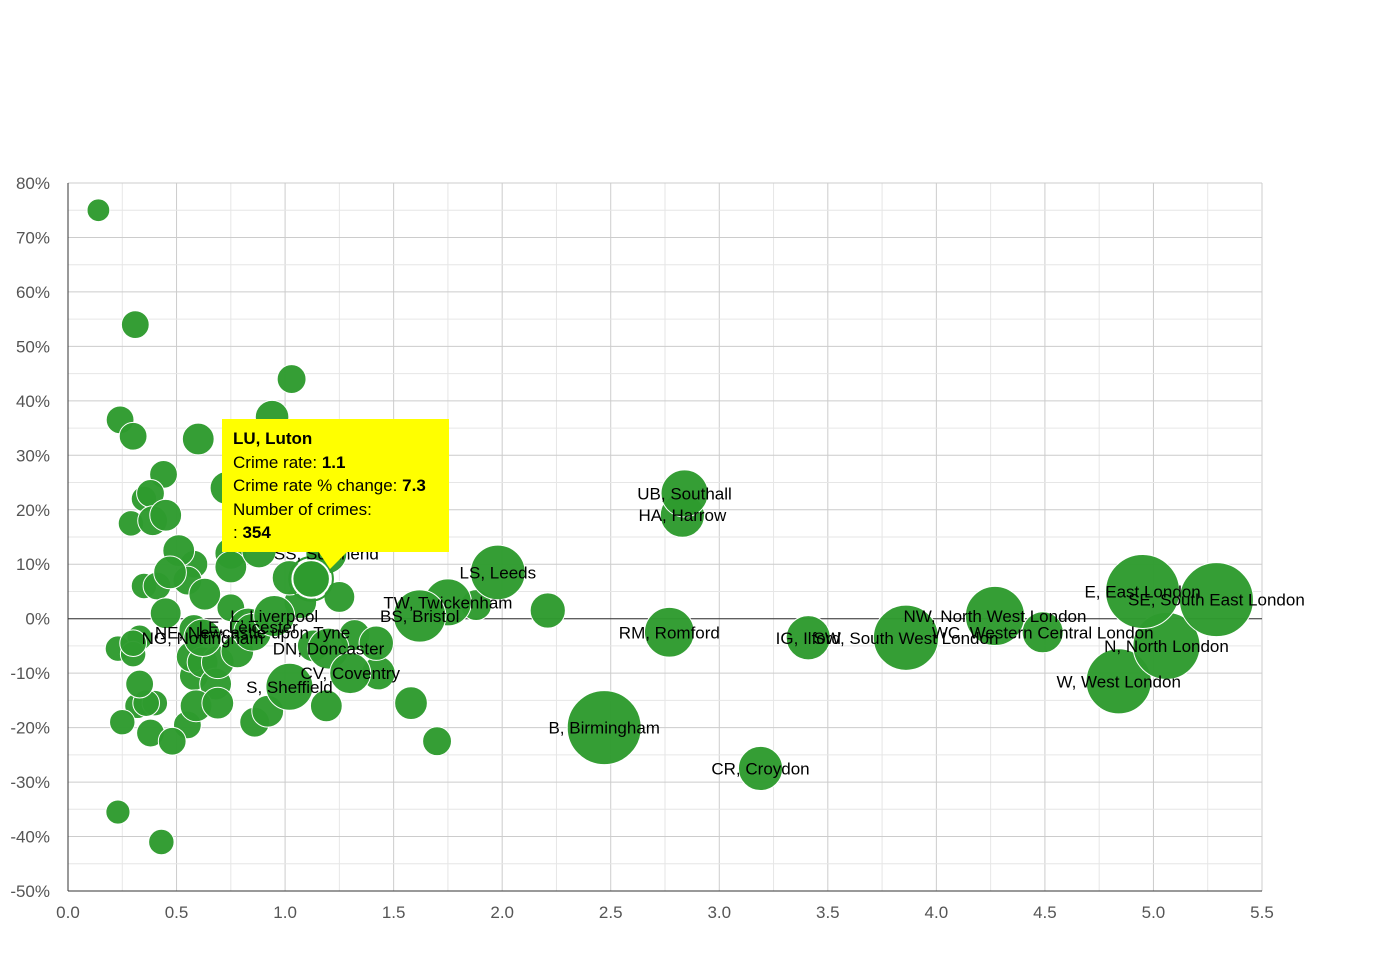  I want to click on x-tick-label: 2.5, so click(611, 912).